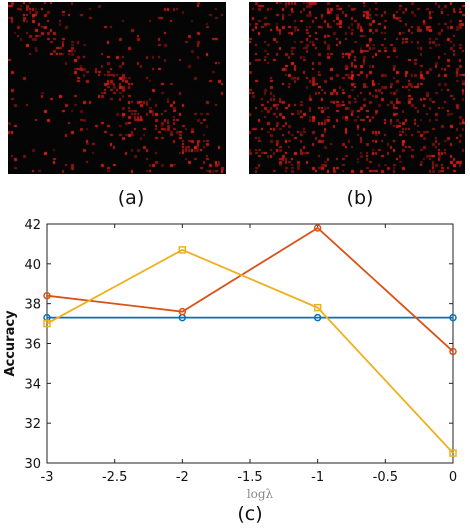 The height and width of the screenshot is (528, 470). I want to click on panel-label-b: (b), so click(360, 198).